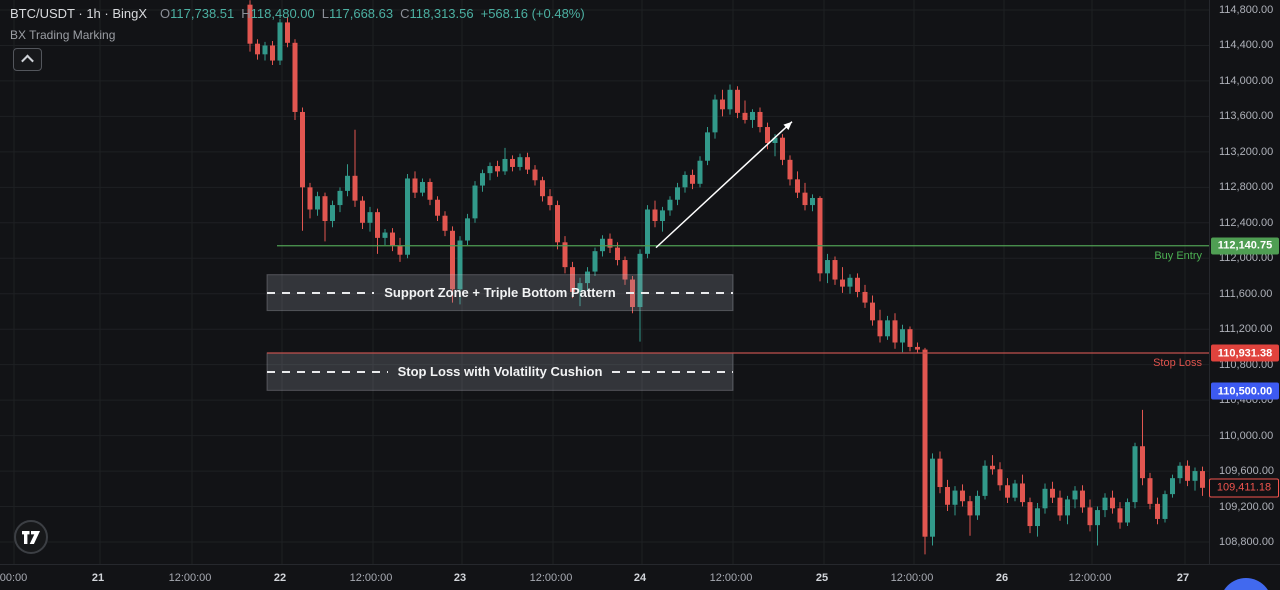 This screenshot has width=1280, height=590. Describe the element at coordinates (202, 13) in the screenshot. I see `open-value: 117,738.51` at that location.